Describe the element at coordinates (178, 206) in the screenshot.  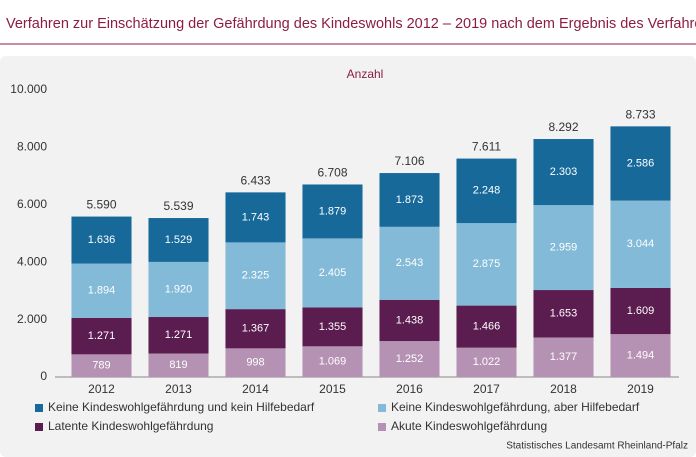
I see `total-label: 5.539` at that location.